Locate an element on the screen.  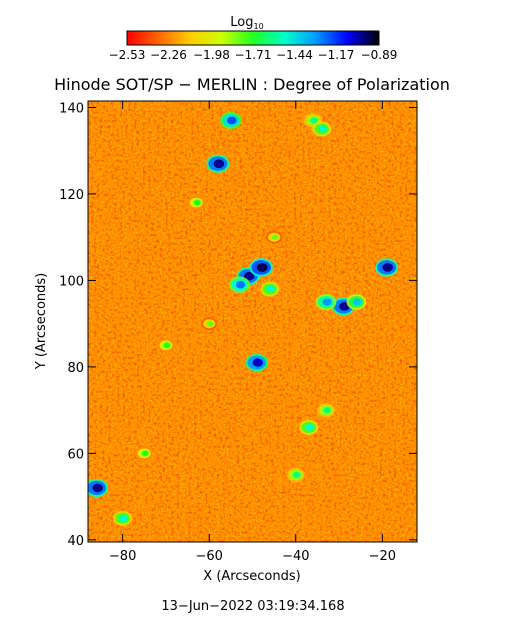
timestamp: 13−Jun−2022 03:19:34.168 is located at coordinates (252, 606).